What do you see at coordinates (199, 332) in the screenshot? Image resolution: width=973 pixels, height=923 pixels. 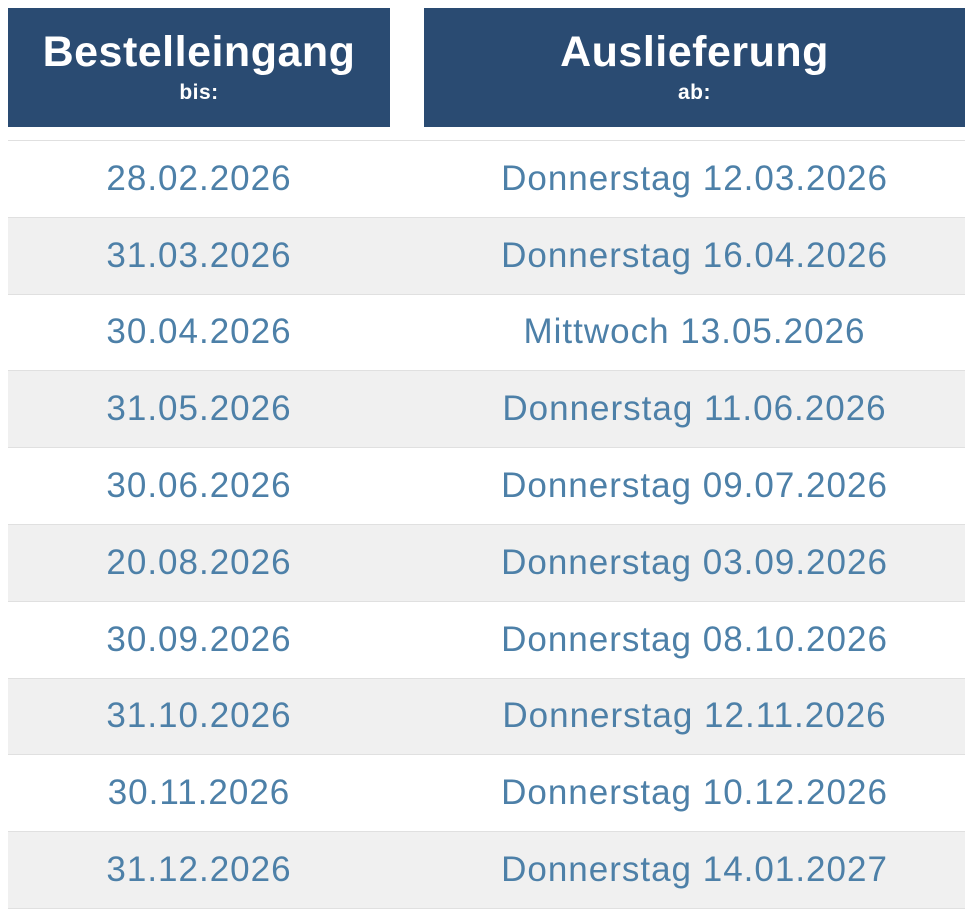 I see `order-deadline-cell: 30.04.2026` at bounding box center [199, 332].